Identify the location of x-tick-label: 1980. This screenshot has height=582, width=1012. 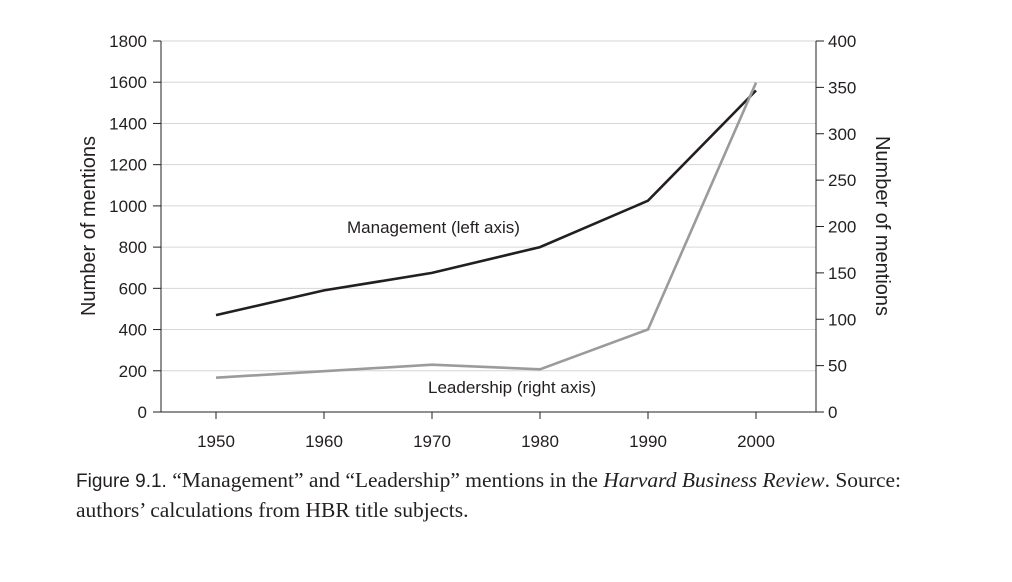
(540, 441).